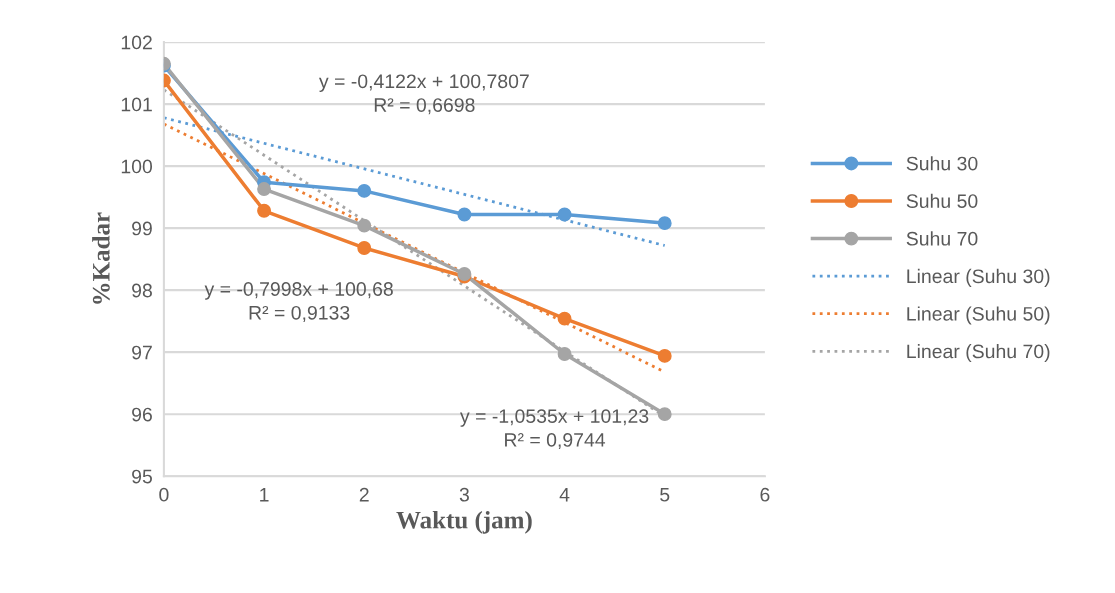  Describe the element at coordinates (136, 42) in the screenshot. I see `y-tick-label: 102` at that location.